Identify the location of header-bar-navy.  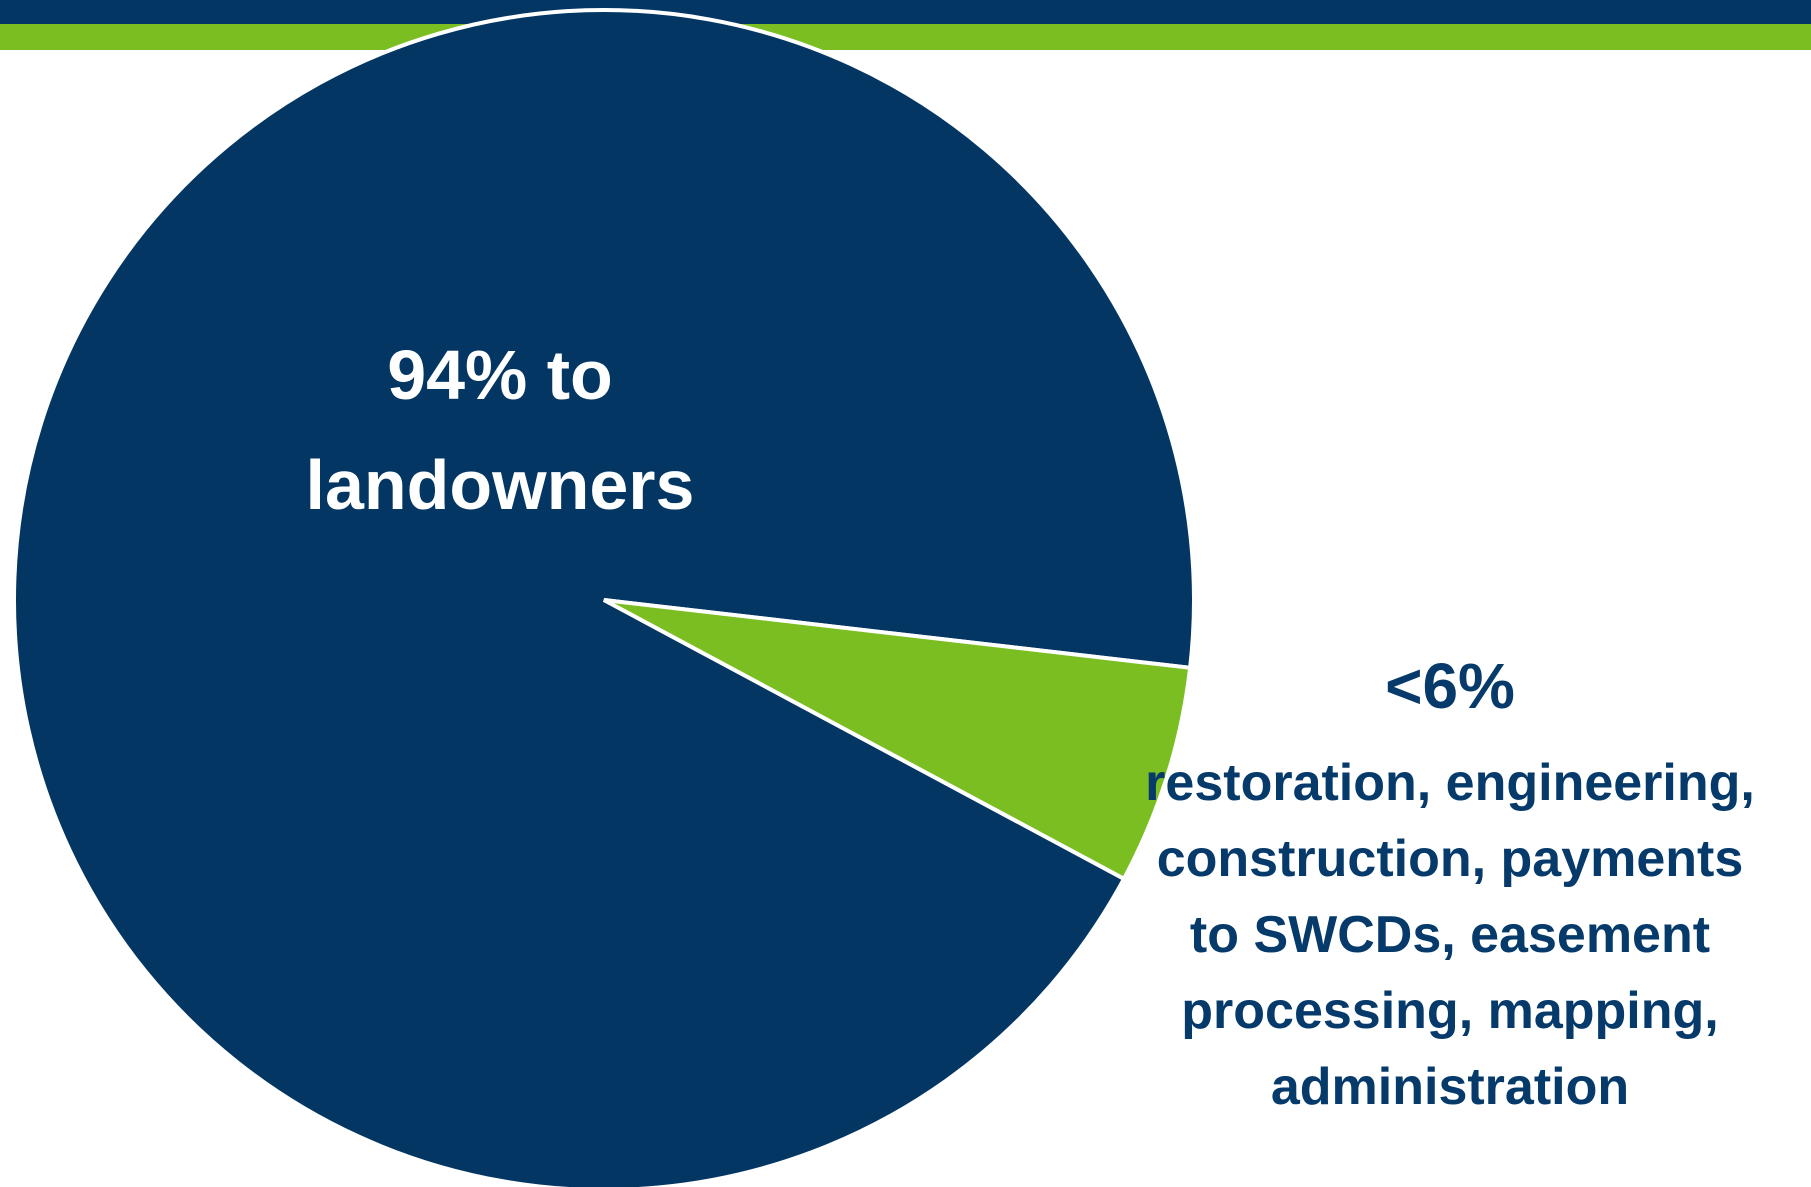
(905, 12).